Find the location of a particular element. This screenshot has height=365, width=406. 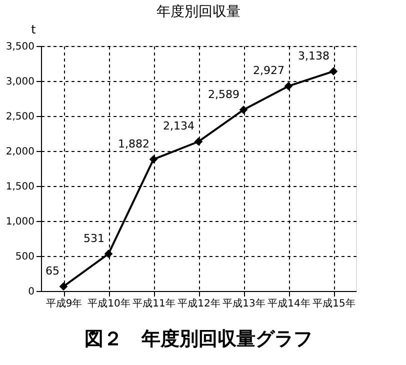

x-tick-label: 平成9年 is located at coordinates (64, 304).